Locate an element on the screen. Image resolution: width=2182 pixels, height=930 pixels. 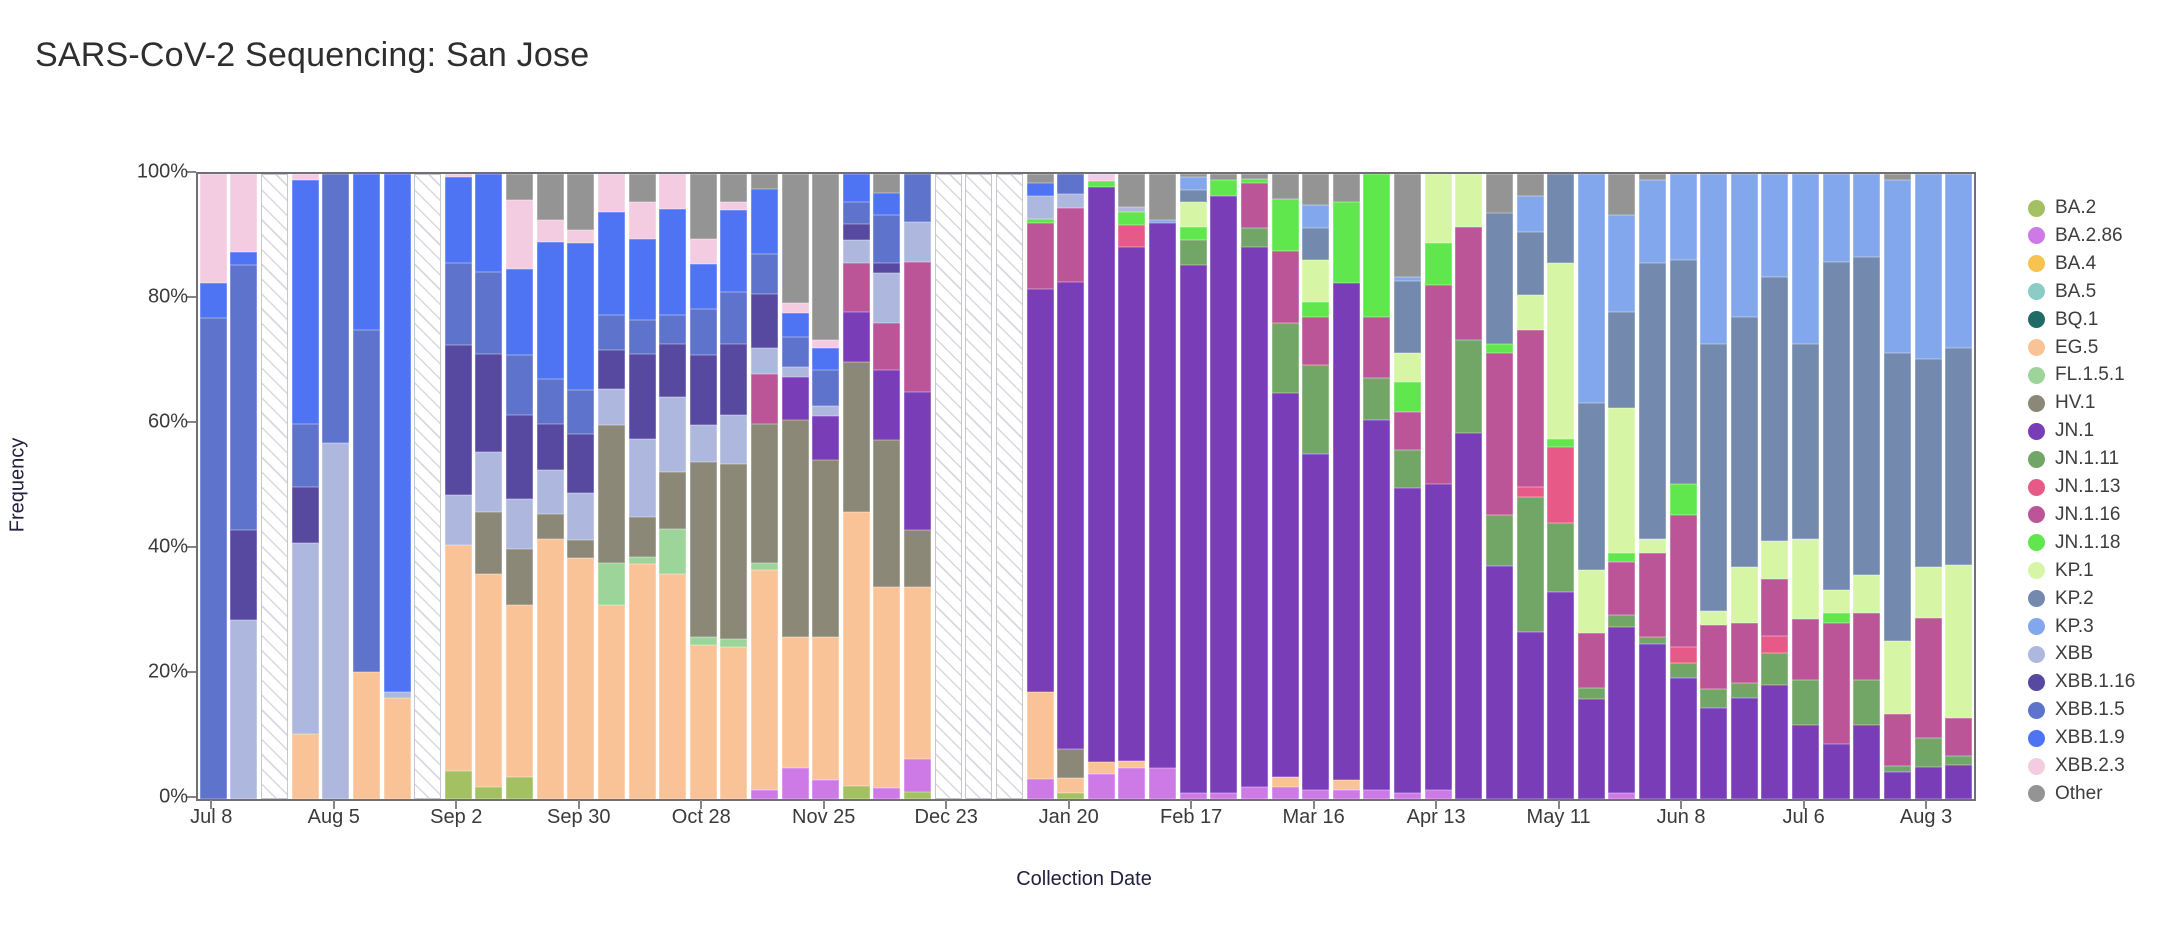
legend-item-JN.1.18: JN.1.18 is located at coordinates (2074, 543).